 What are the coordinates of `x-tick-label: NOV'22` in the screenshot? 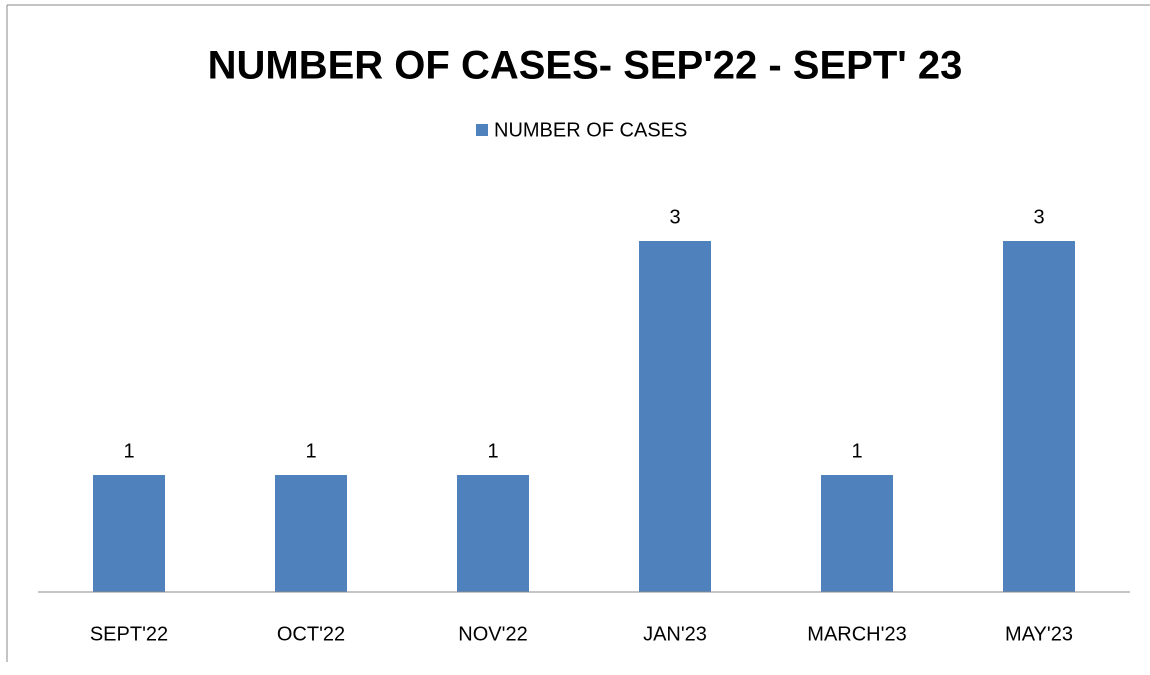 It's located at (492, 634).